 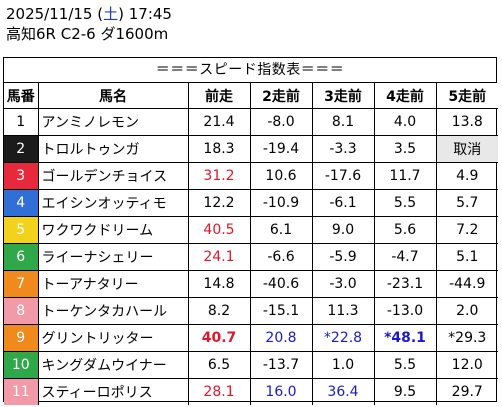 I want to click on speed-index-cell: 取消, so click(x=466, y=149).